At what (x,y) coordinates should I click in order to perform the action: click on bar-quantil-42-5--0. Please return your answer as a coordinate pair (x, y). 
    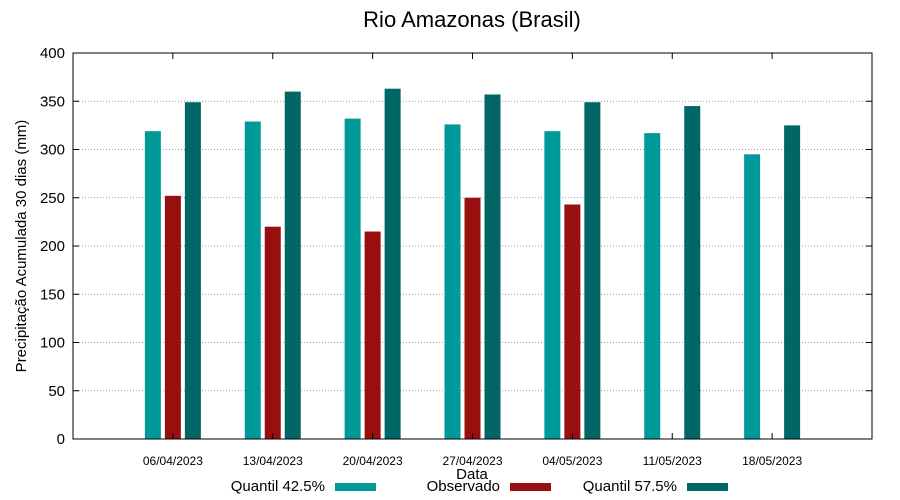
    Looking at the image, I should click on (152, 285).